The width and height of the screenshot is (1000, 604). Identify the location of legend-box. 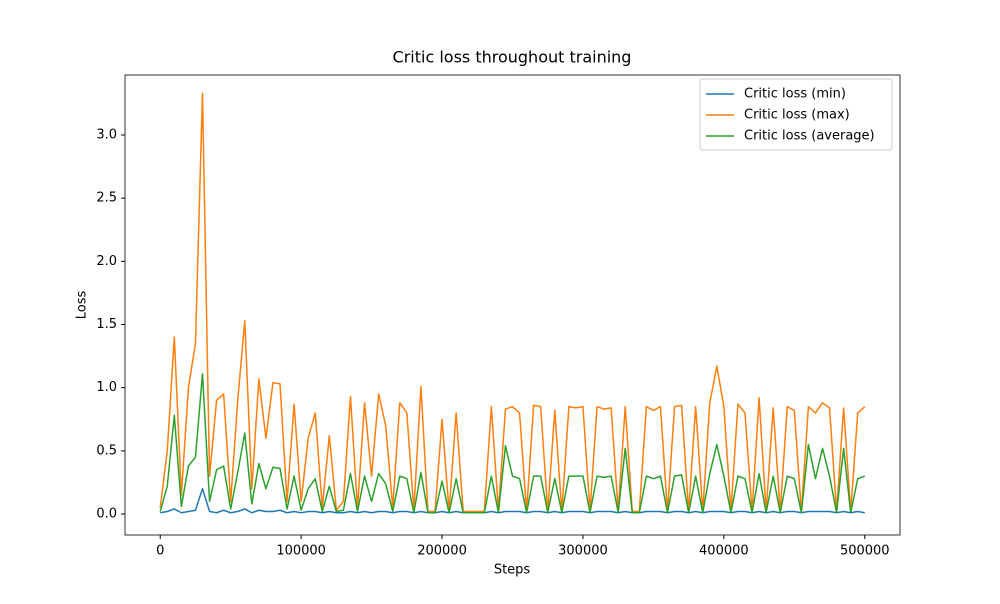
(796, 114).